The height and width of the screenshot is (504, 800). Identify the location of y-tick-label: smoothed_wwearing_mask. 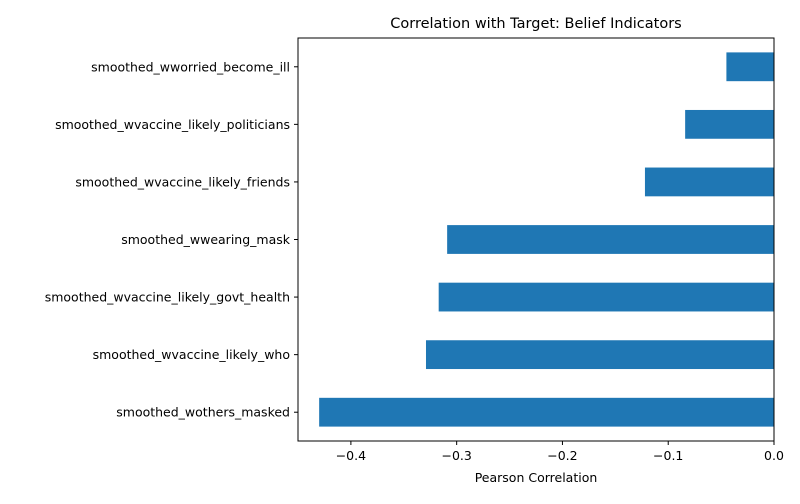
(206, 239).